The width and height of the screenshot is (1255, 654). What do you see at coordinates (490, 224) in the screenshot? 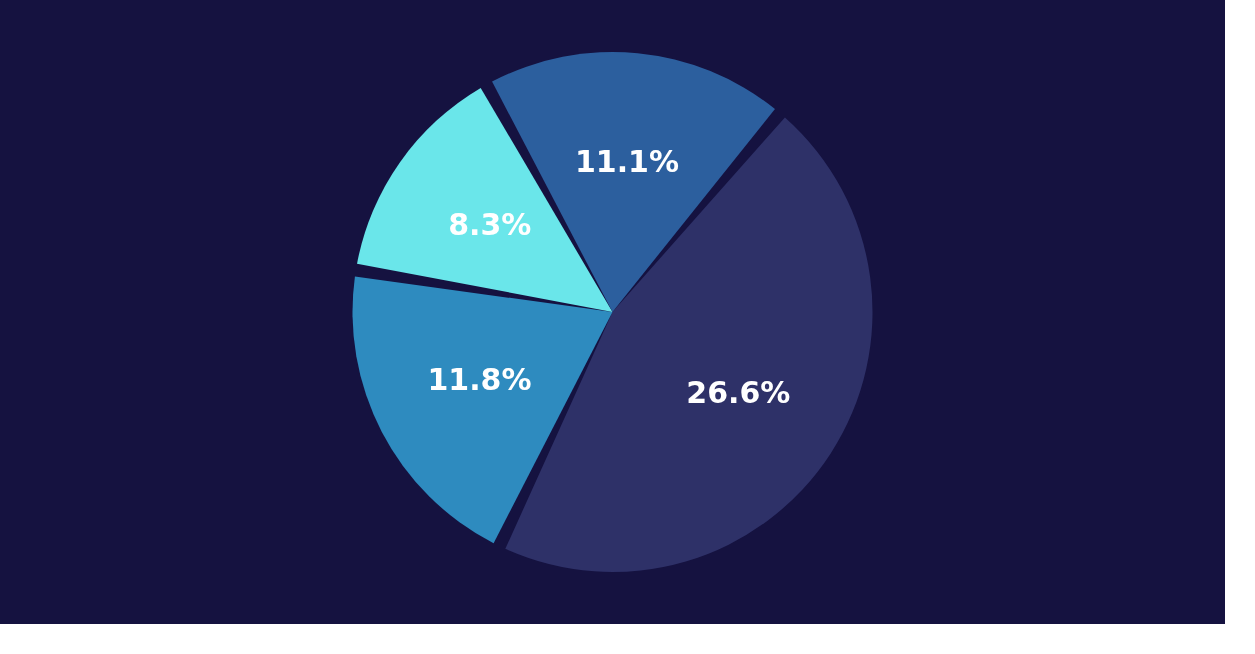
I see `data-label: 8.3%` at bounding box center [490, 224].